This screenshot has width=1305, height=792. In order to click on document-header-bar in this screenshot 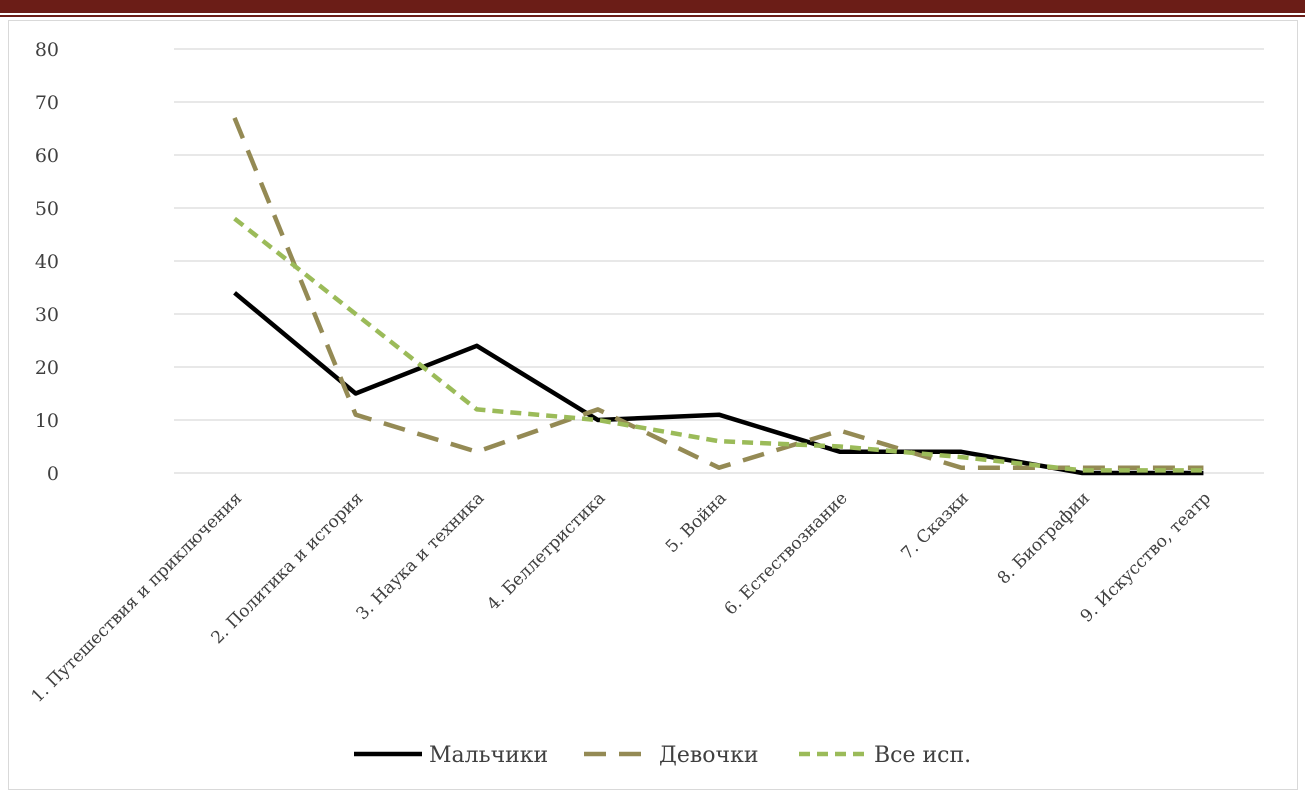, I will do `click(652, 6)`.